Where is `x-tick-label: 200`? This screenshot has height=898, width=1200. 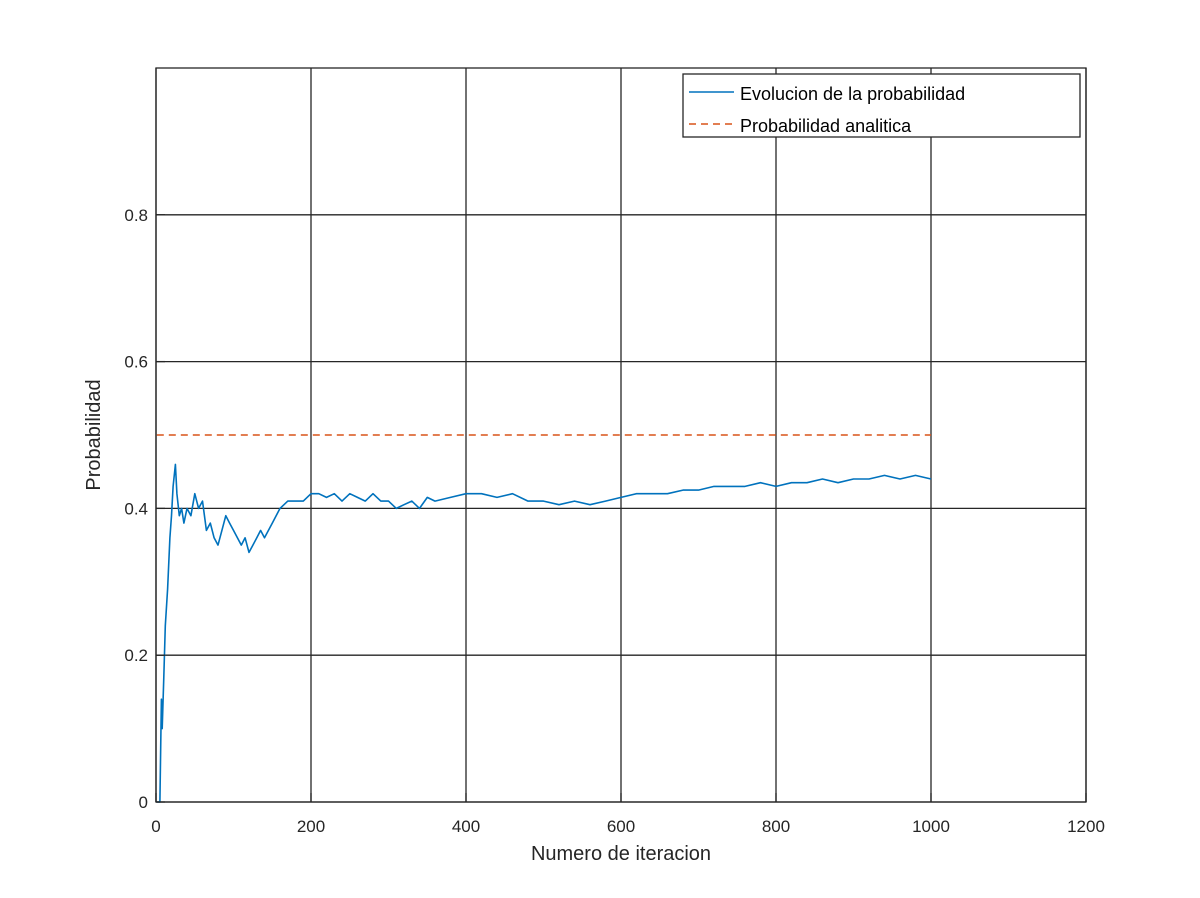 x-tick-label: 200 is located at coordinates (311, 826).